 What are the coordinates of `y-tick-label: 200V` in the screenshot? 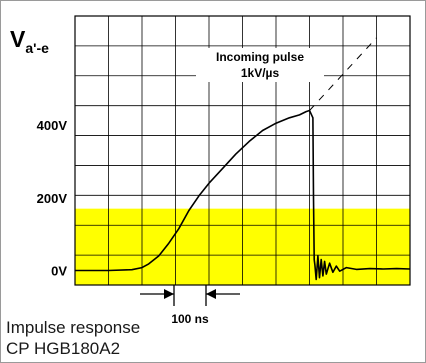 It's located at (52, 198).